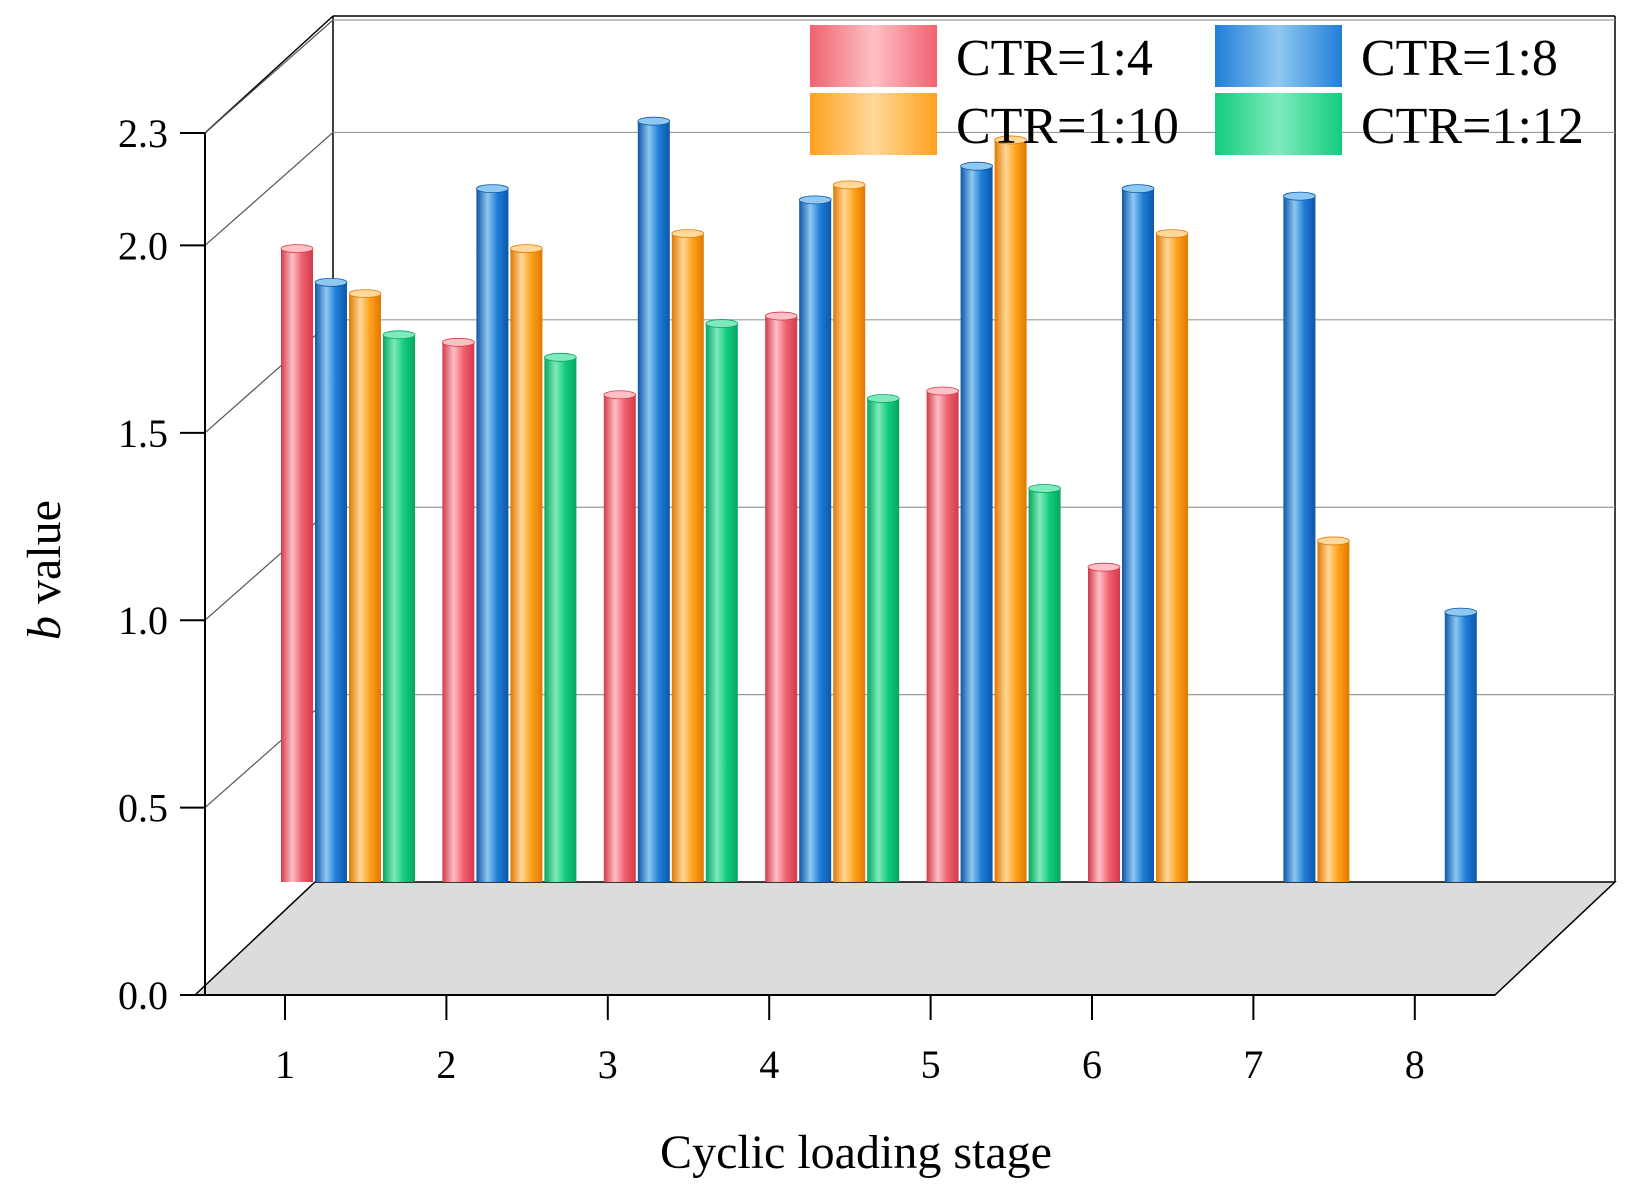  Describe the element at coordinates (44, 558) in the screenshot. I see `y-axis-title-text: value` at that location.